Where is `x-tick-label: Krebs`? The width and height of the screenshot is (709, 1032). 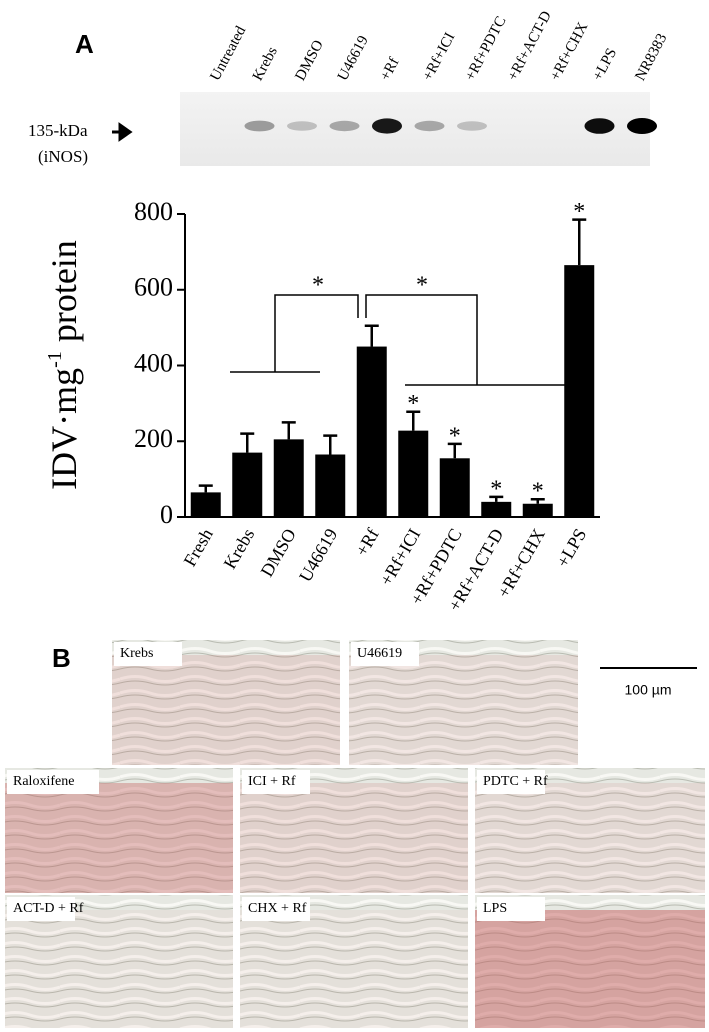
x-tick-label: Krebs is located at coordinates (238, 548).